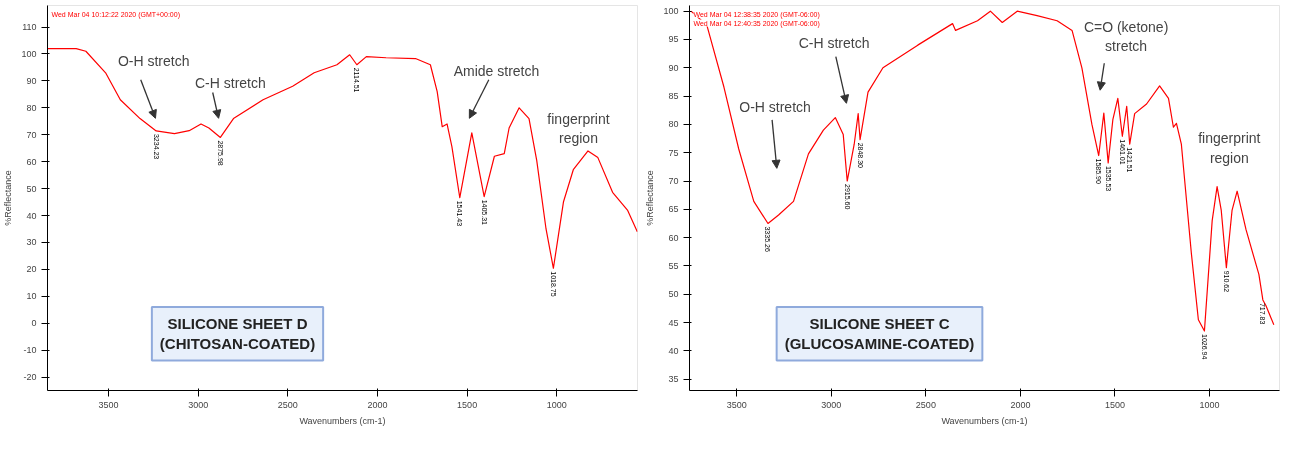 The image size is (1303, 459). What do you see at coordinates (673, 96) in the screenshot?
I see `y-tick-label: 85` at bounding box center [673, 96].